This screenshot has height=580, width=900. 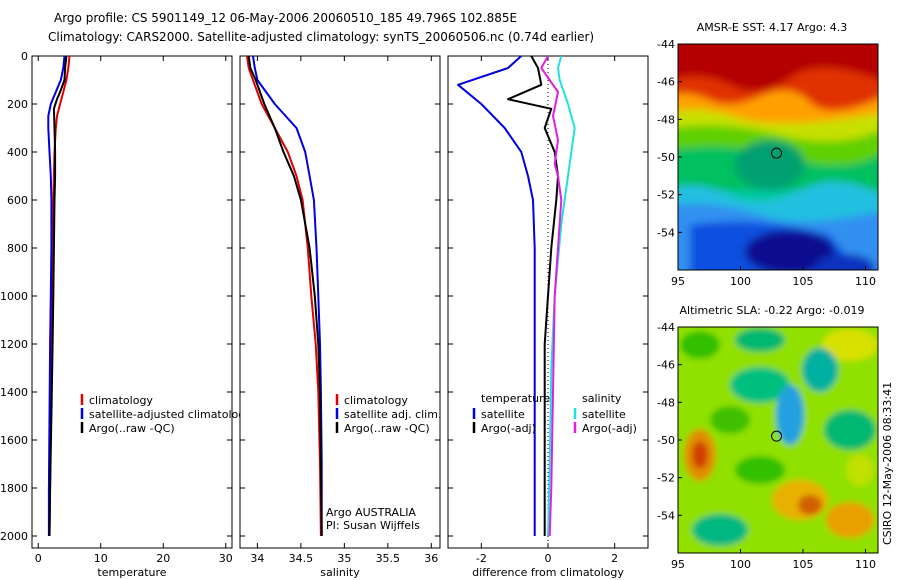 I want to click on y-tick-label: 200, so click(x=17, y=104).